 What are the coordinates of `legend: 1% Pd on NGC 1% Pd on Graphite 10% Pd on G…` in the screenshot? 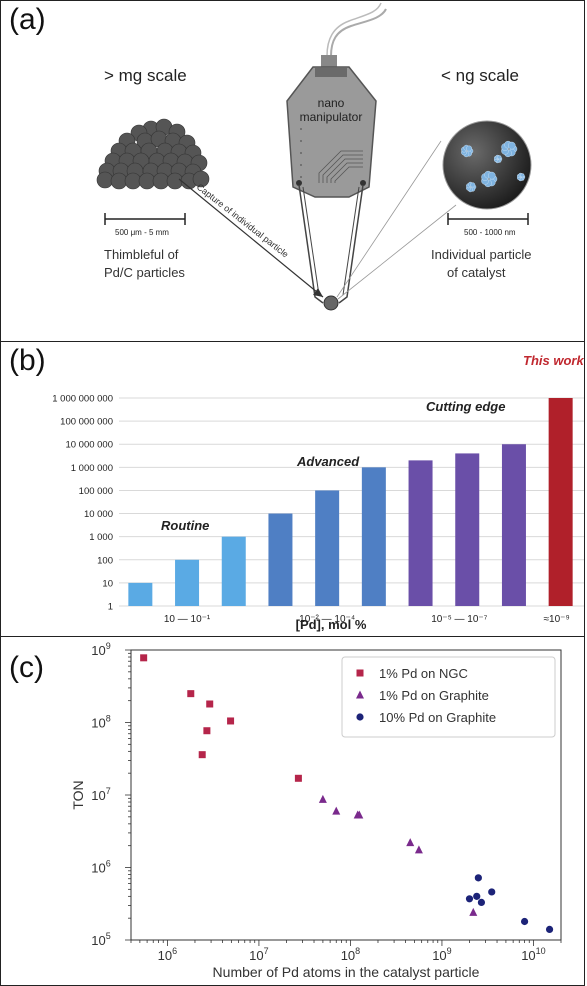 It's located at (448, 697).